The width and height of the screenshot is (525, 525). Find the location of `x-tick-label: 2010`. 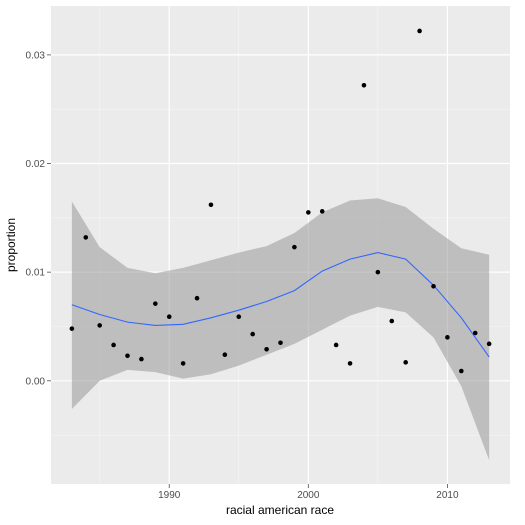

x-tick-label: 2010 is located at coordinates (447, 495).